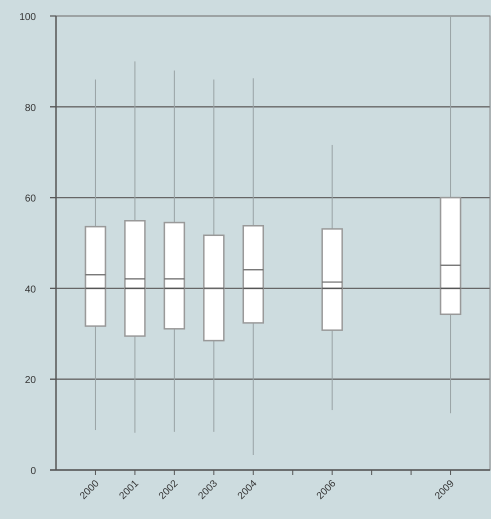 The image size is (491, 519). What do you see at coordinates (30, 199) in the screenshot?
I see `y-tick-label: 60` at bounding box center [30, 199].